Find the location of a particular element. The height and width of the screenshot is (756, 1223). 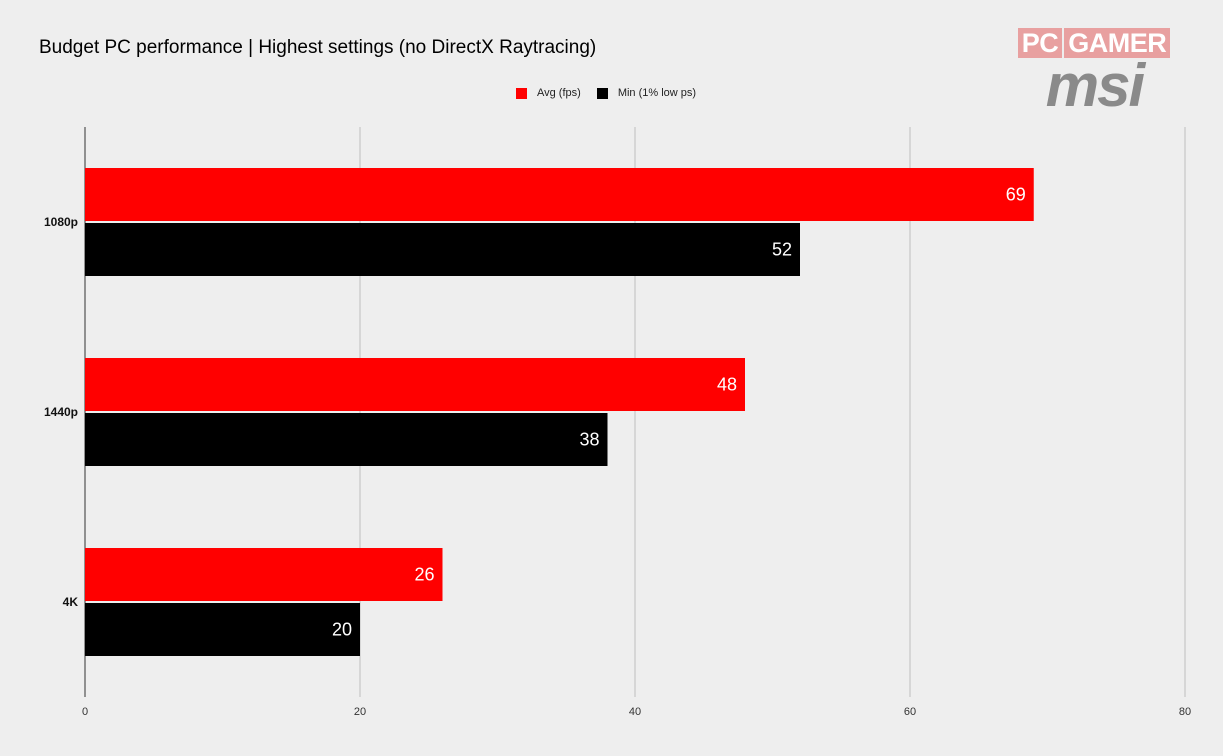

data-label-4K-series-0: 26 is located at coordinates (424, 575).